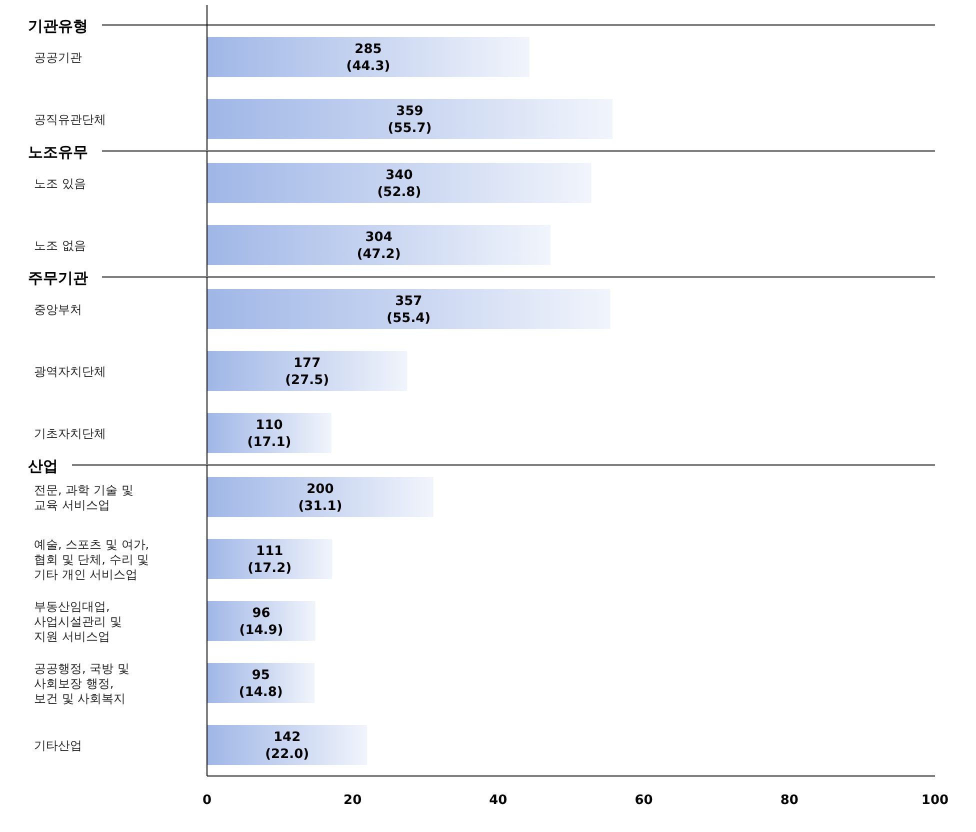 This screenshot has height=832, width=976. I want to click on y-tick-label: 공공행정, 국방 및 사회보장 행정, 보건 및 사회복지, so click(82, 684).